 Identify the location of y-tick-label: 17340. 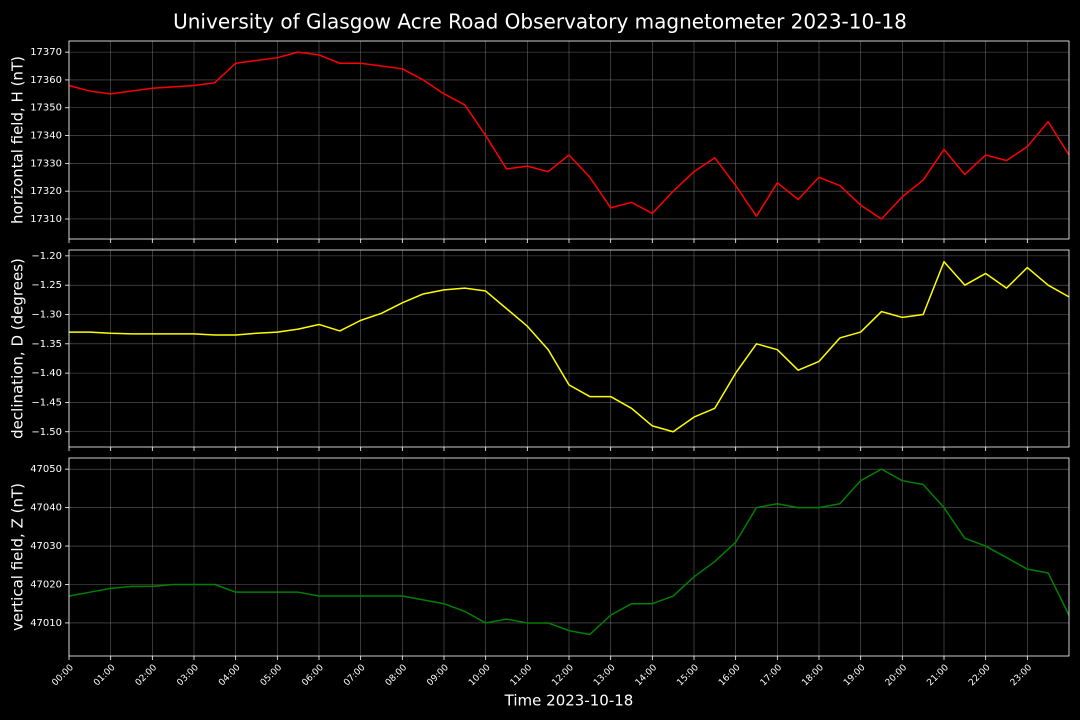
(46, 136).